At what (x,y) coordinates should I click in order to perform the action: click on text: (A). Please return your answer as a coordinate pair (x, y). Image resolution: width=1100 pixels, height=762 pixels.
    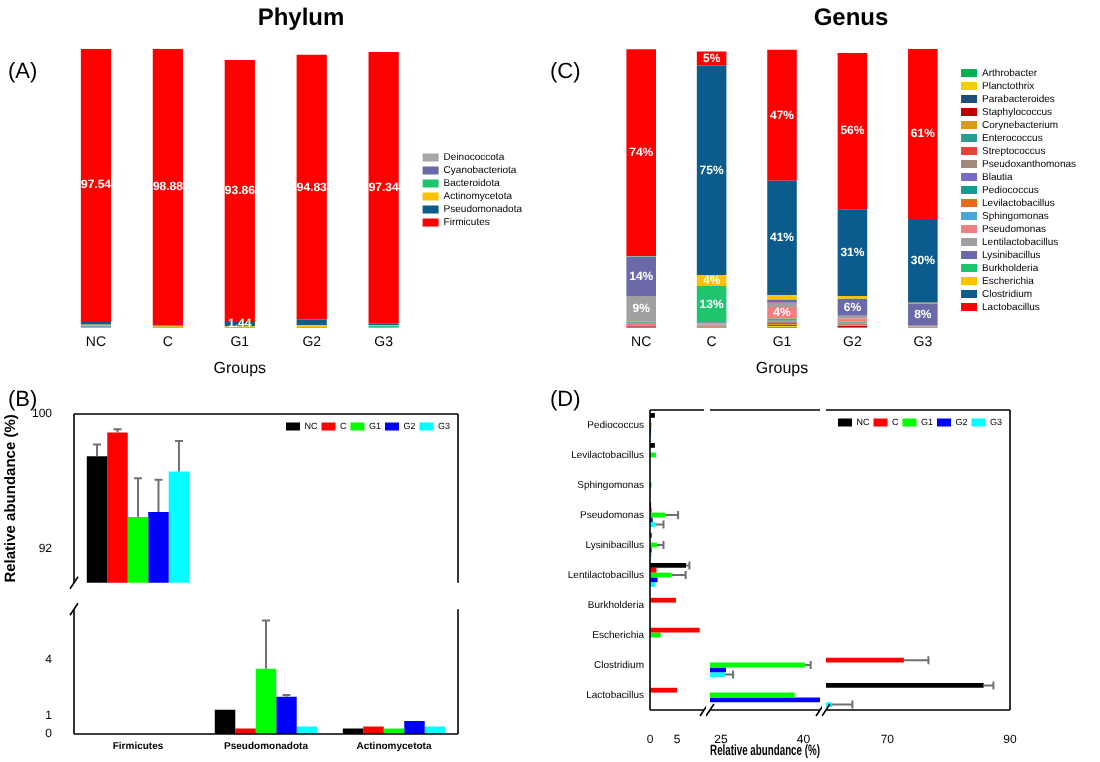
    Looking at the image, I should click on (23, 72).